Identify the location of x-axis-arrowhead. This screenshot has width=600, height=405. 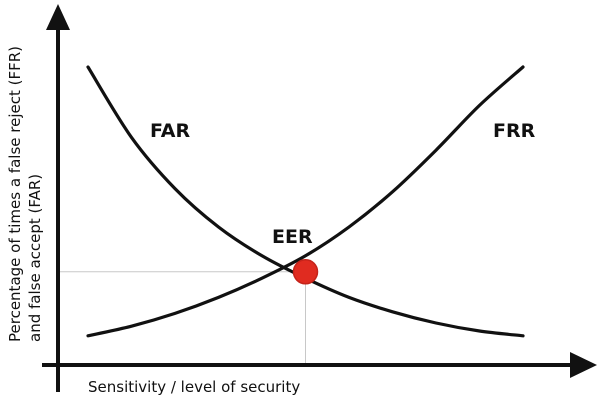
(583, 365).